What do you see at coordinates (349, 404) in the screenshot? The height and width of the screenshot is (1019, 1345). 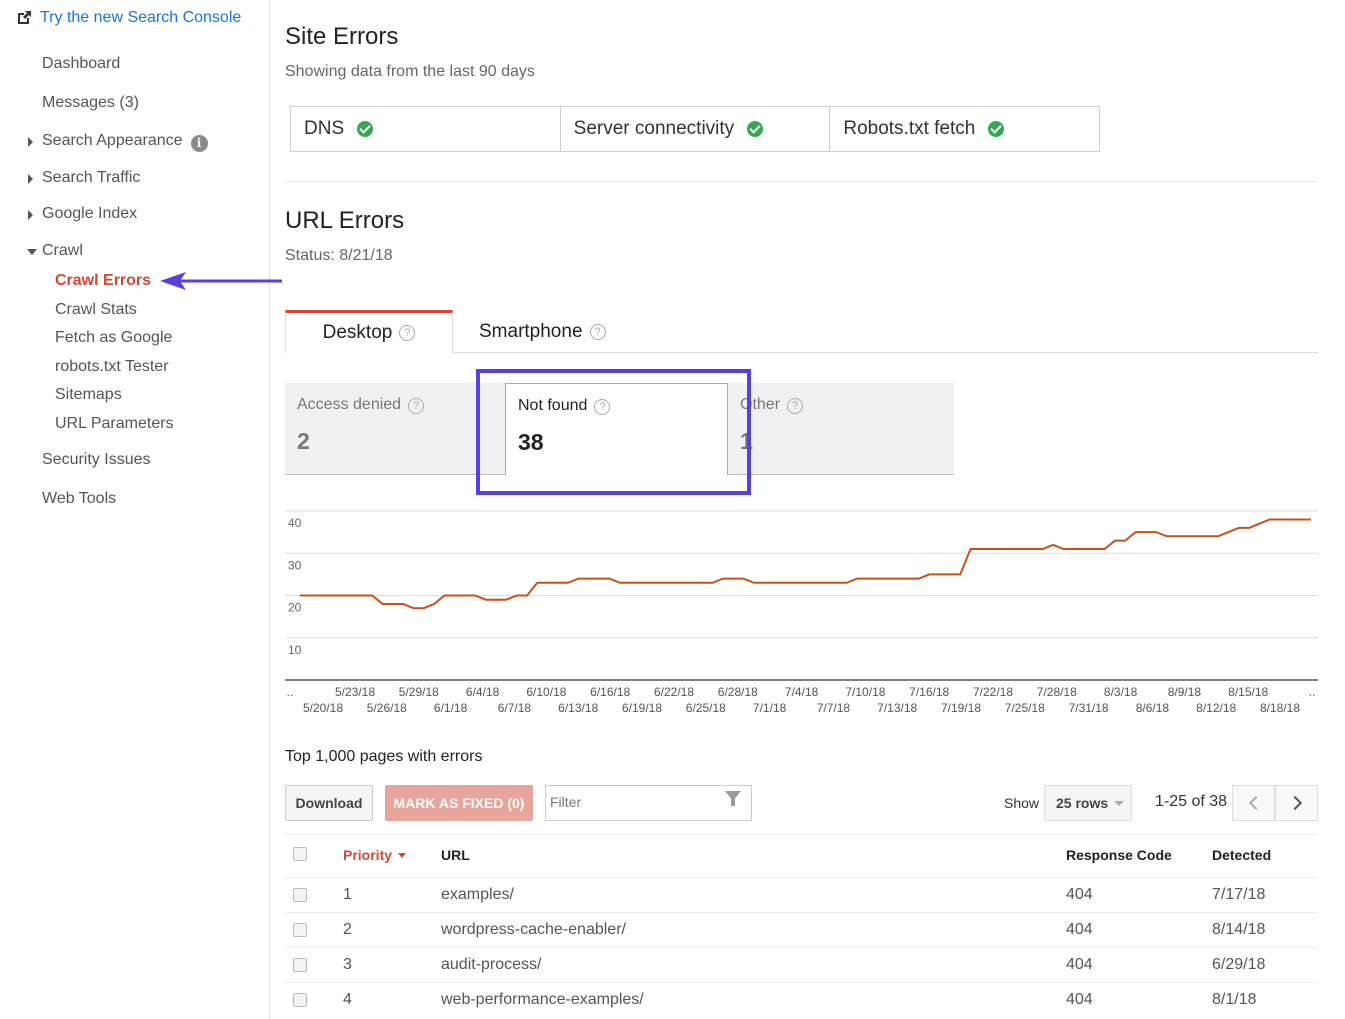 I see `card-label: Access denied` at bounding box center [349, 404].